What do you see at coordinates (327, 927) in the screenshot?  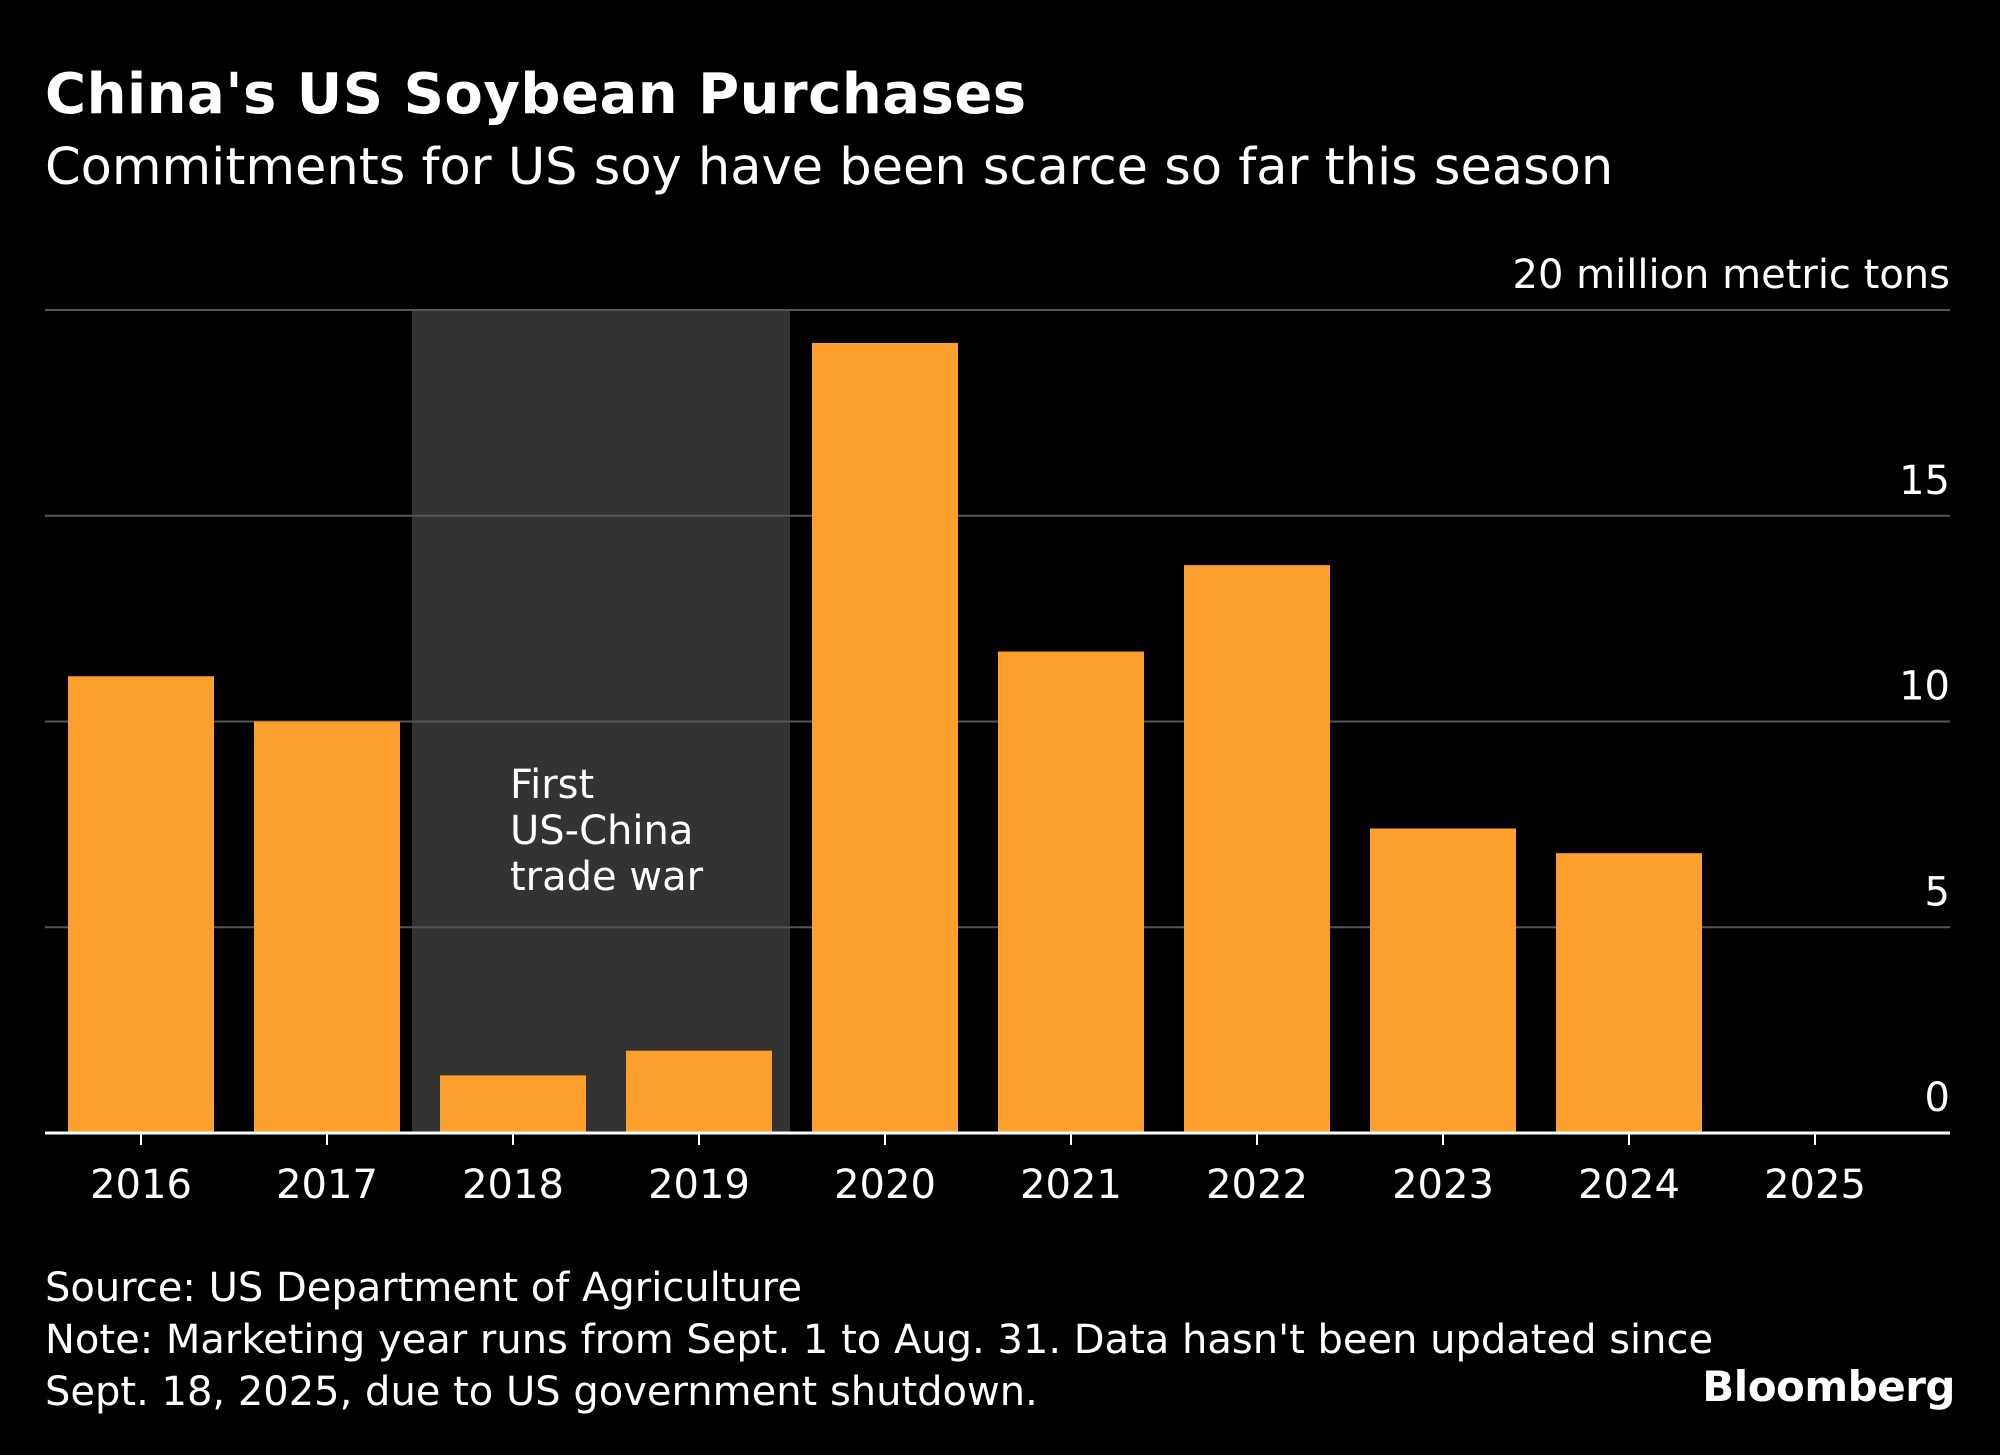 I see `bar-2017` at bounding box center [327, 927].